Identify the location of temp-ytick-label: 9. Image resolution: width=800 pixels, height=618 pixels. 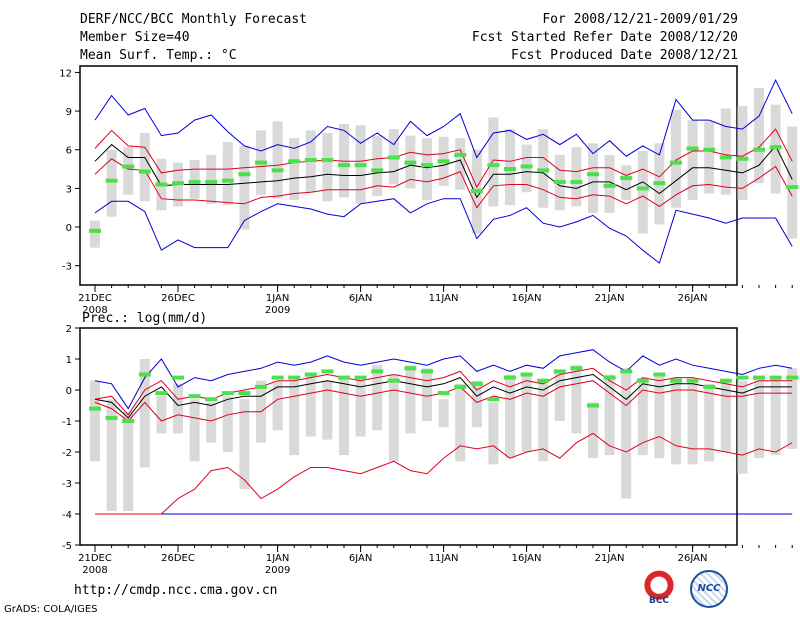
(69, 112).